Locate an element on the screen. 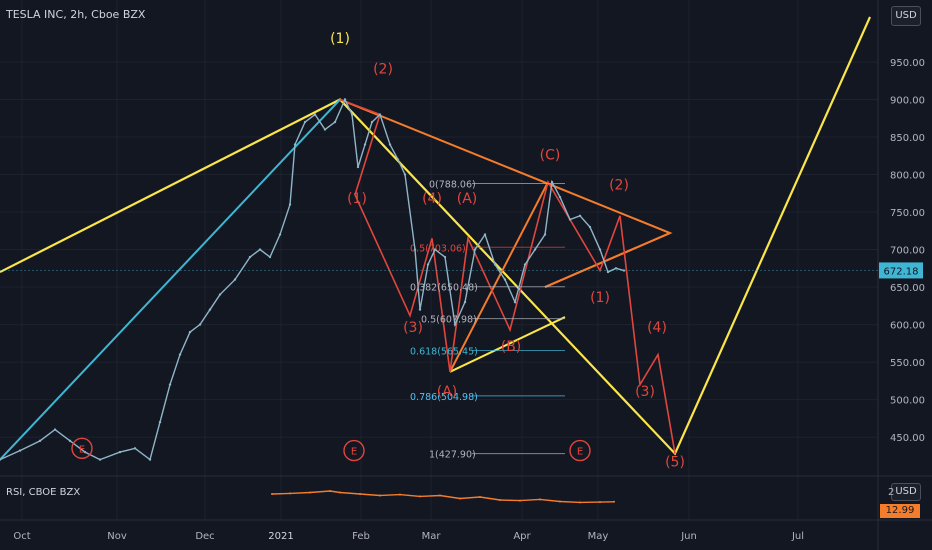  y-tick-label-5: 700.00 is located at coordinates (907, 251).